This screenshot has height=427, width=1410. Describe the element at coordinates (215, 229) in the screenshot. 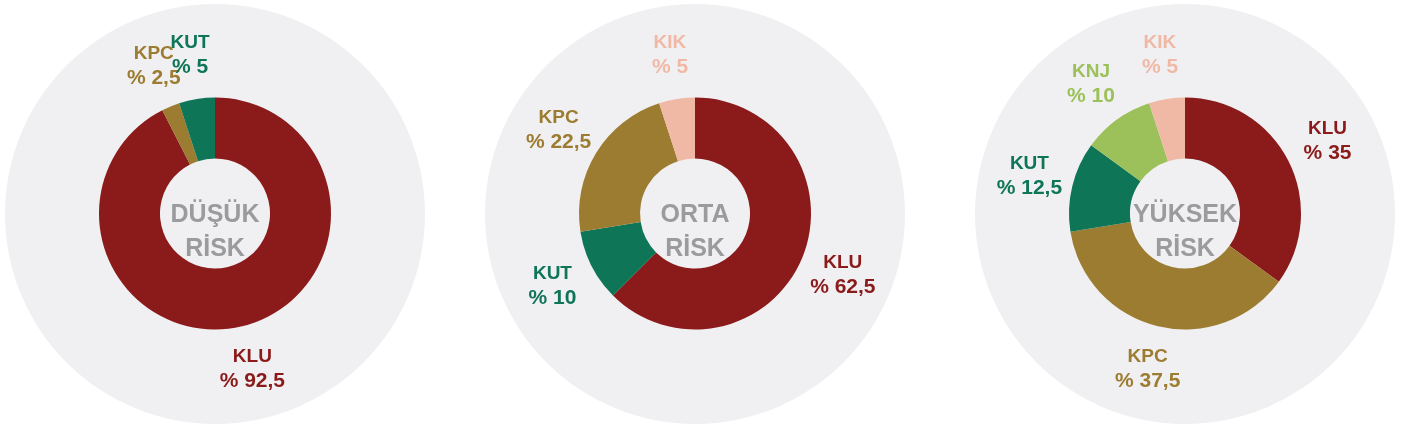

I see `text: DÜŞÜK RİSK` at that location.